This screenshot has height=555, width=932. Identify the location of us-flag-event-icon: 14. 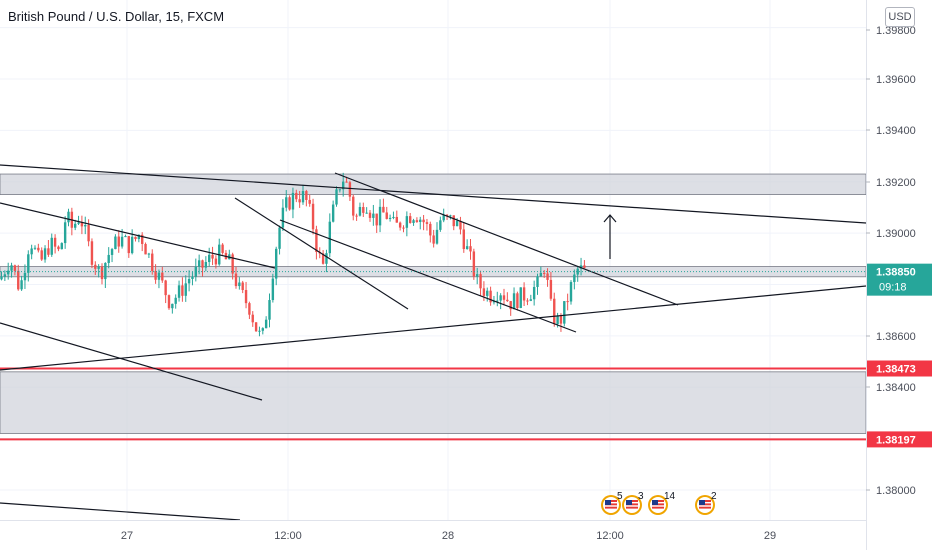
(662, 503).